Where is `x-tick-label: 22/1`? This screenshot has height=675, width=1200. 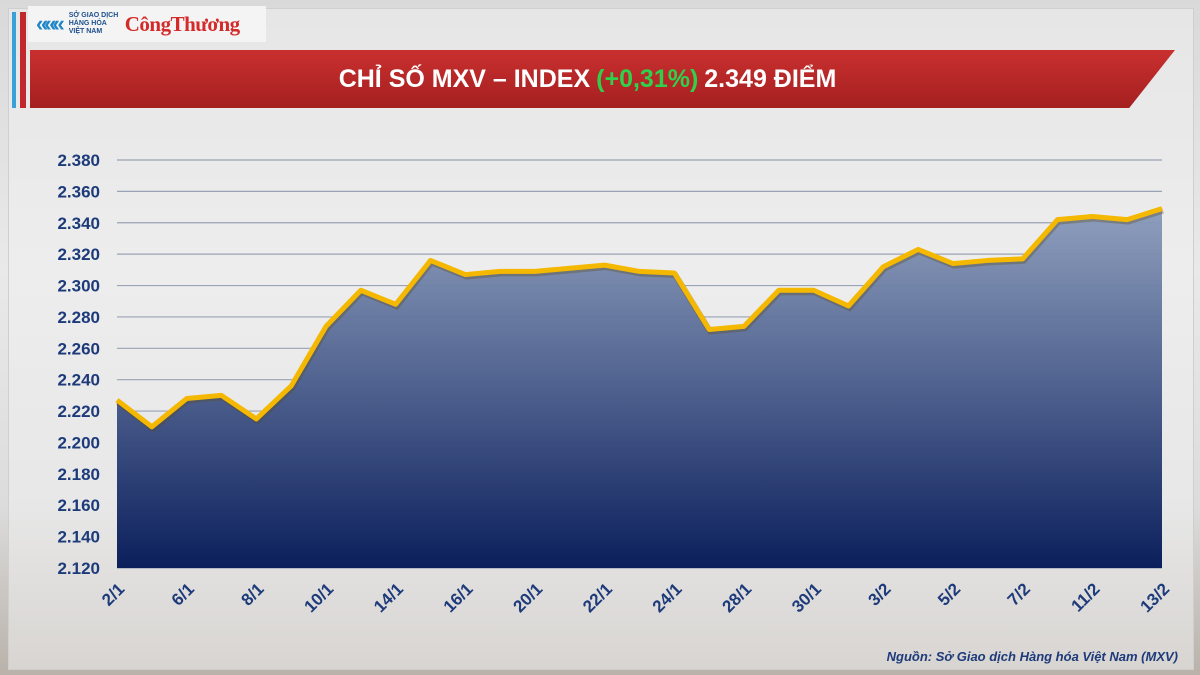
x-tick-label: 22/1 is located at coordinates (597, 597).